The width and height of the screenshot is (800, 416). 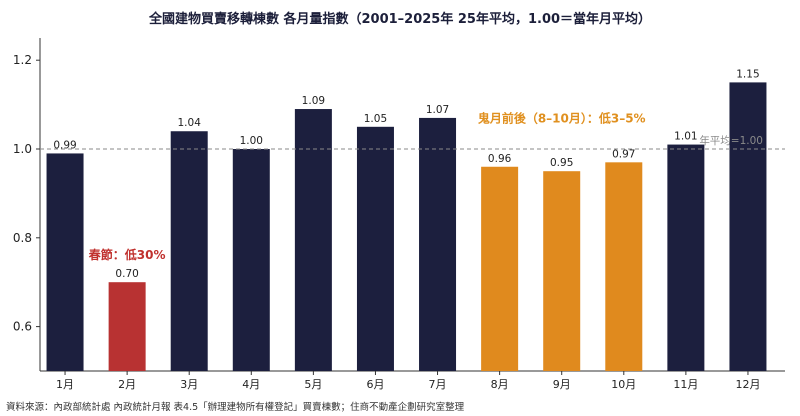 I want to click on value-label: 1.01, so click(x=685, y=137).